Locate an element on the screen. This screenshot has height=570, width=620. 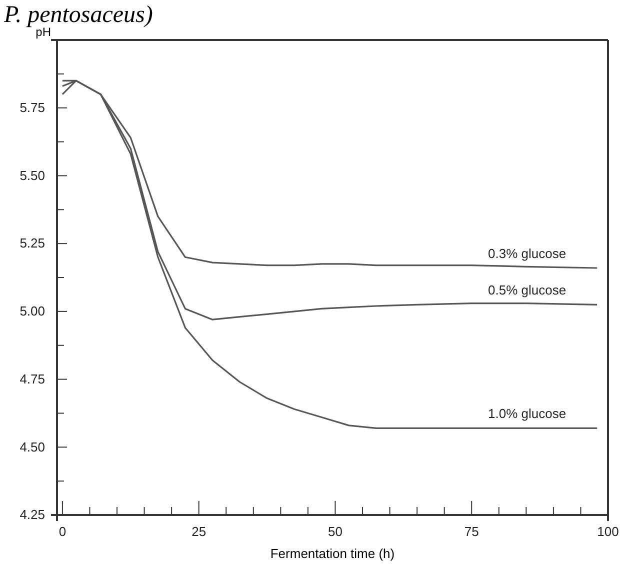
series-label: 1.0% glucose is located at coordinates (527, 414).